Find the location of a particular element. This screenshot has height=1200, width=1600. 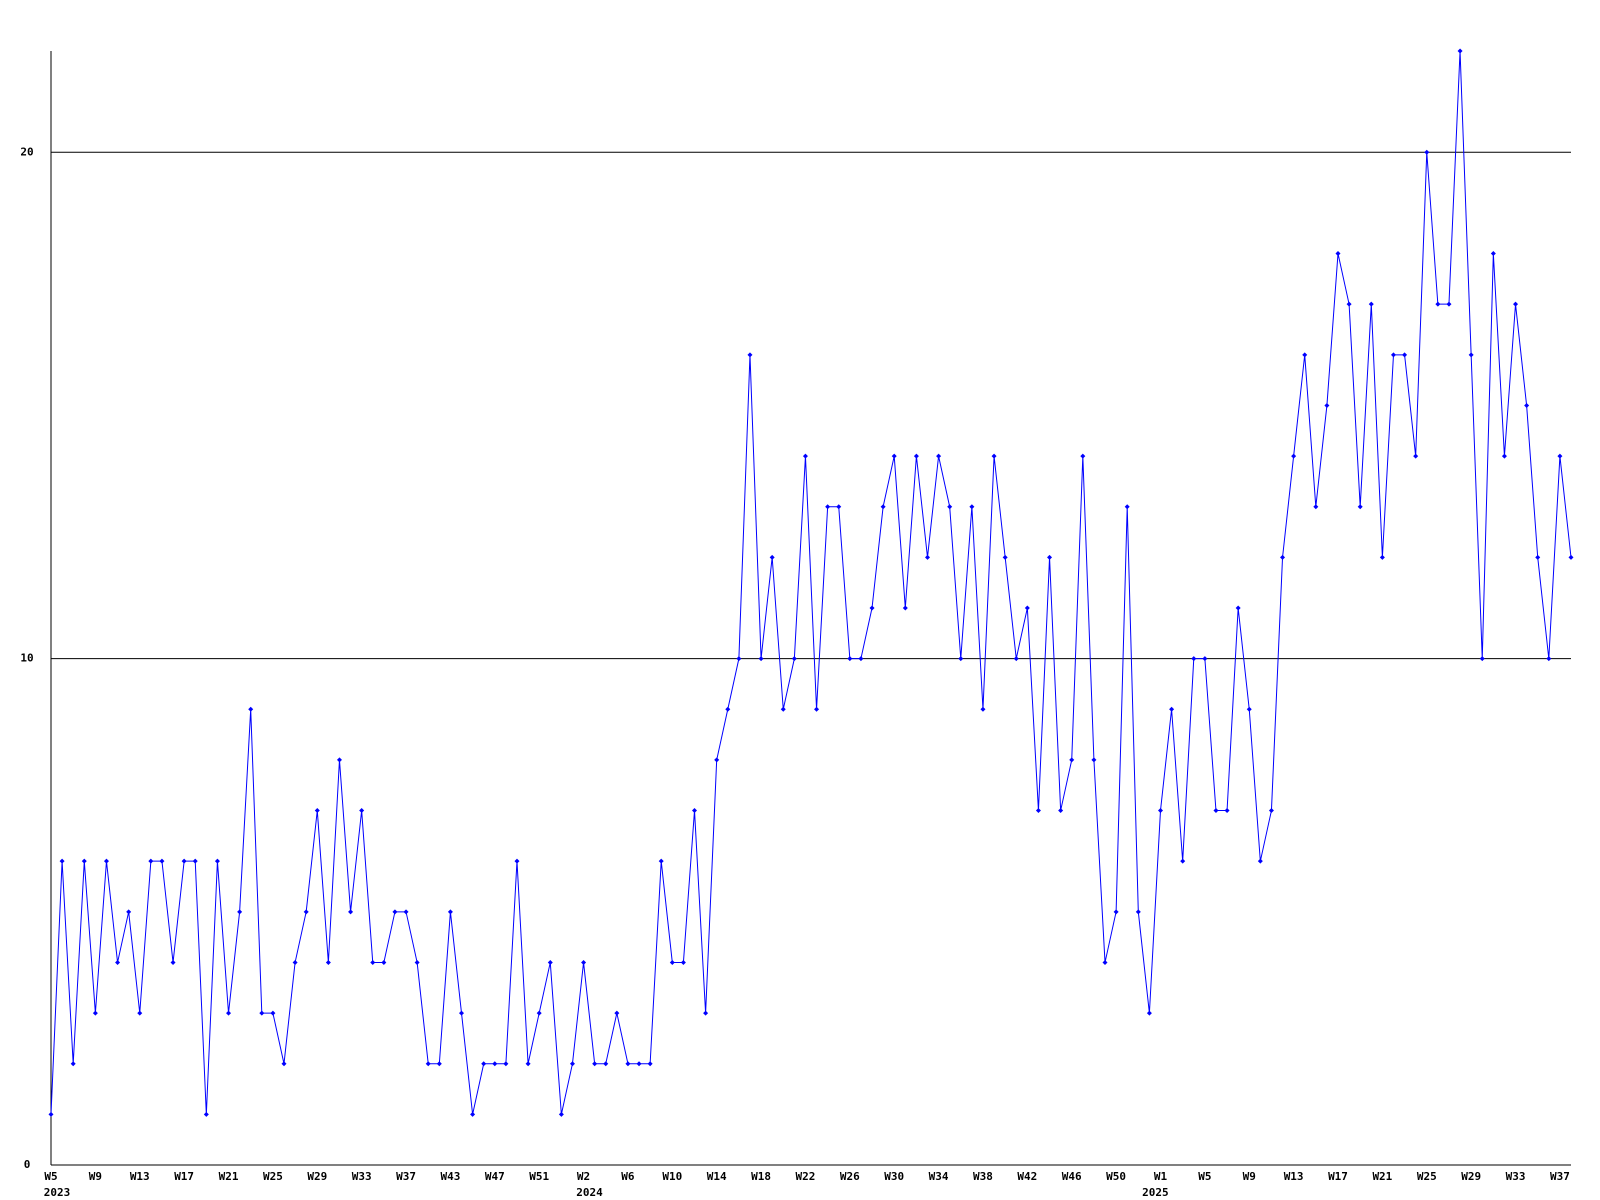

x-tick-label: W38 is located at coordinates (983, 1176).